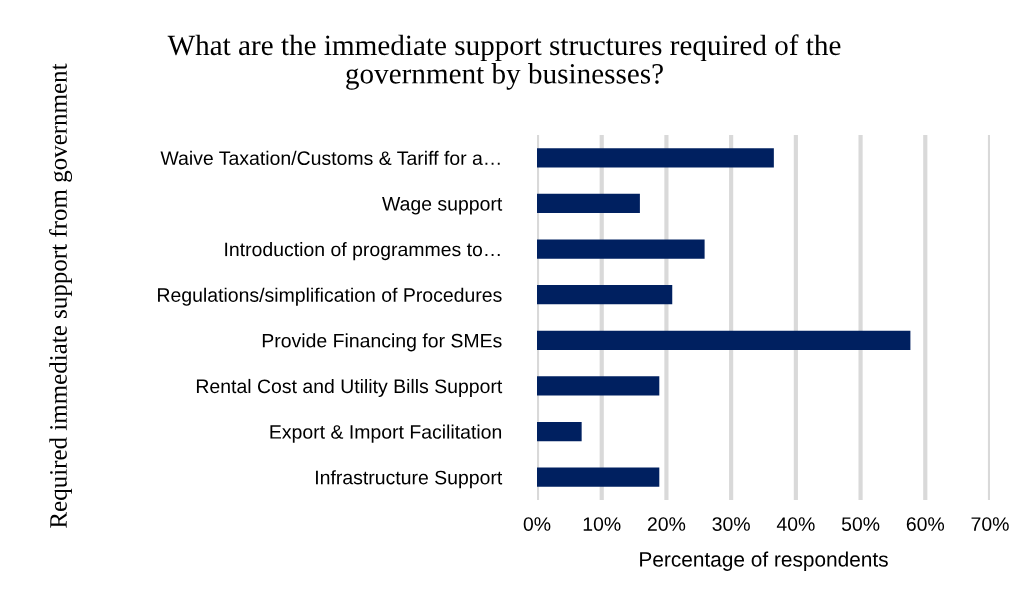 This screenshot has height=592, width=1009. What do you see at coordinates (382, 342) in the screenshot?
I see `y-tick-label: Provide Financing for SMEs` at bounding box center [382, 342].